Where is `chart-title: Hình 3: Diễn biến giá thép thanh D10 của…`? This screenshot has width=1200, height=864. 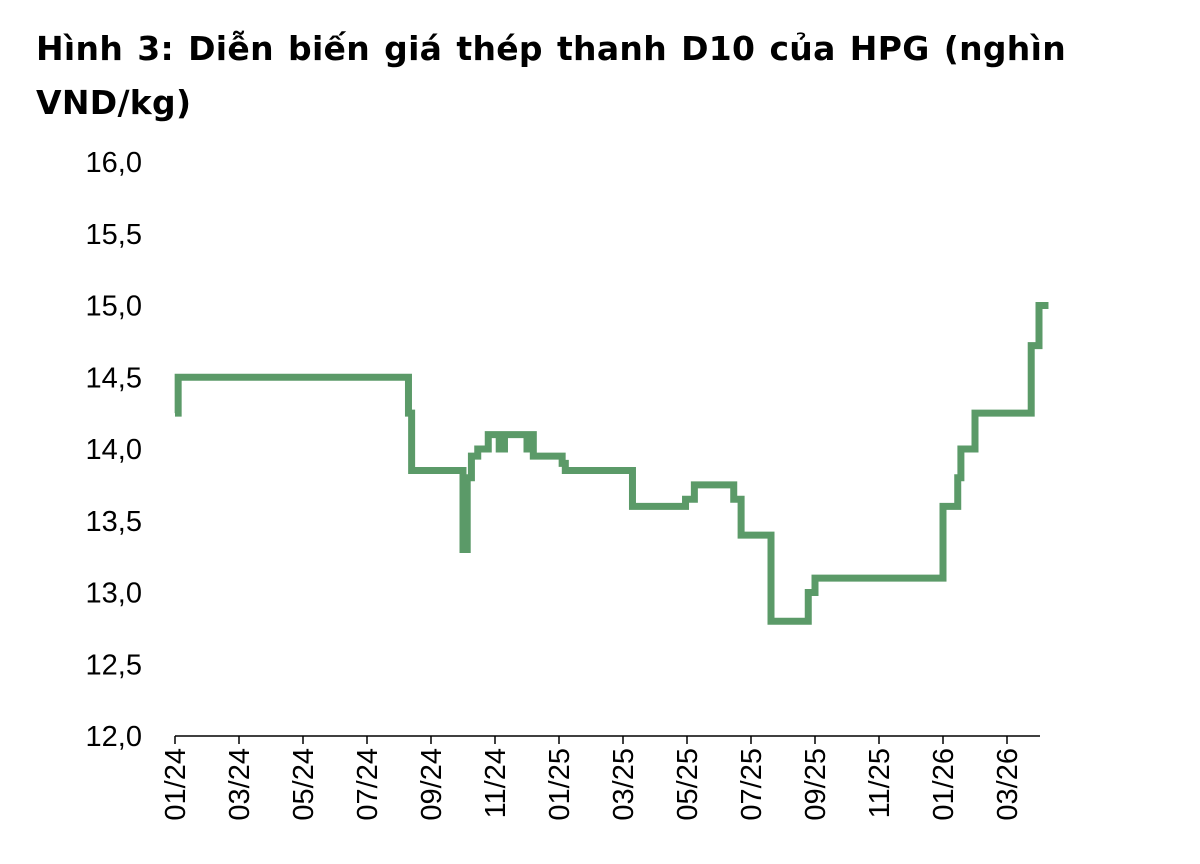
chart-title: Hình 3: Diễn biến giá thép thanh D10 của… is located at coordinates (551, 75).